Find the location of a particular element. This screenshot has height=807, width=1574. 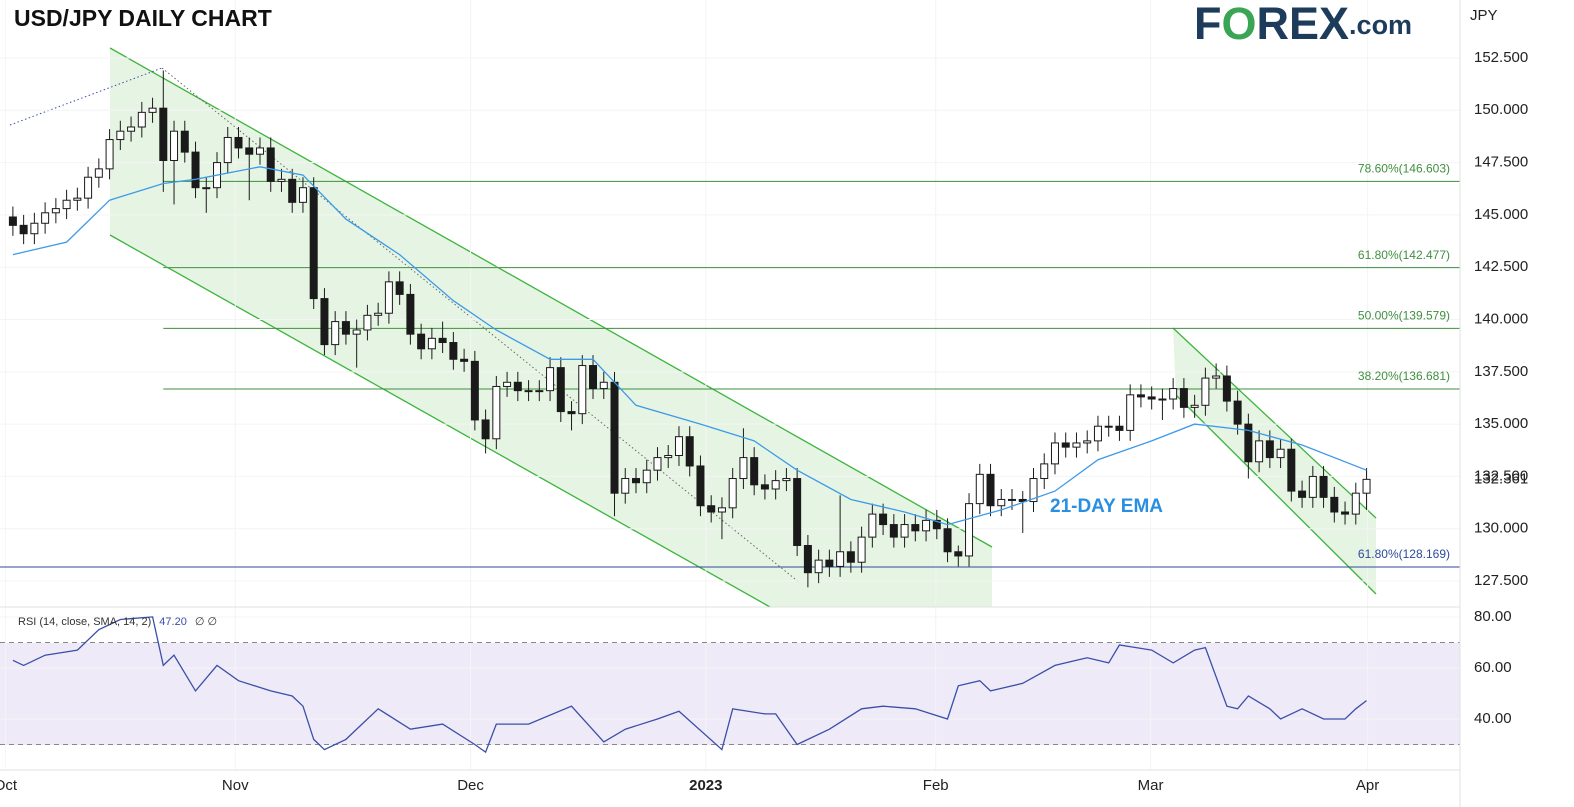

y-tick-label: 152.500 is located at coordinates (1501, 57).